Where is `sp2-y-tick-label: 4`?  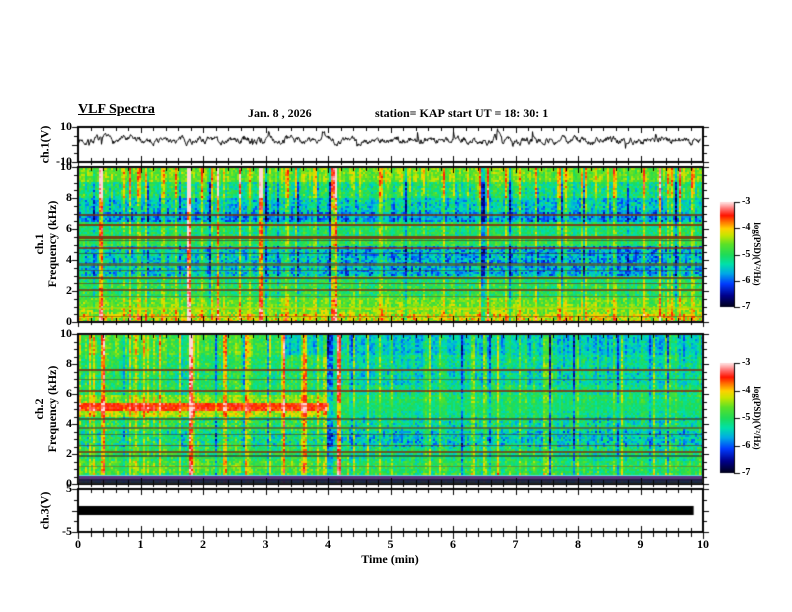
sp2-y-tick-label: 4 is located at coordinates (69, 423).